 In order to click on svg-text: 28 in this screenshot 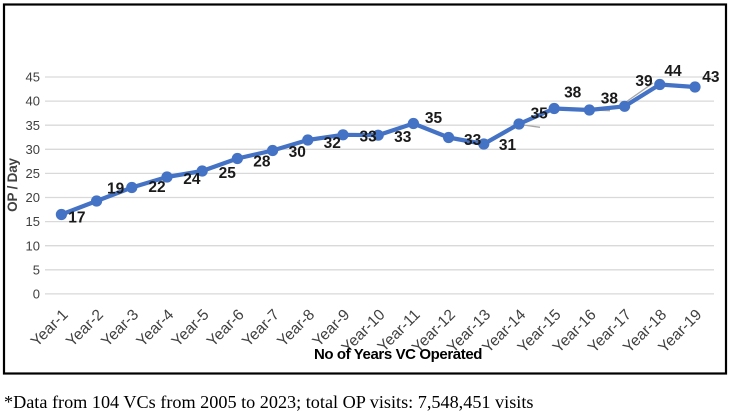, I will do `click(262, 162)`.